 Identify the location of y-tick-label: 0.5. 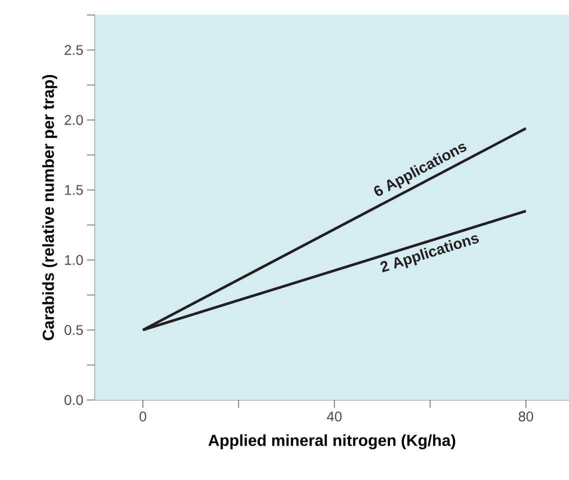
(73, 330).